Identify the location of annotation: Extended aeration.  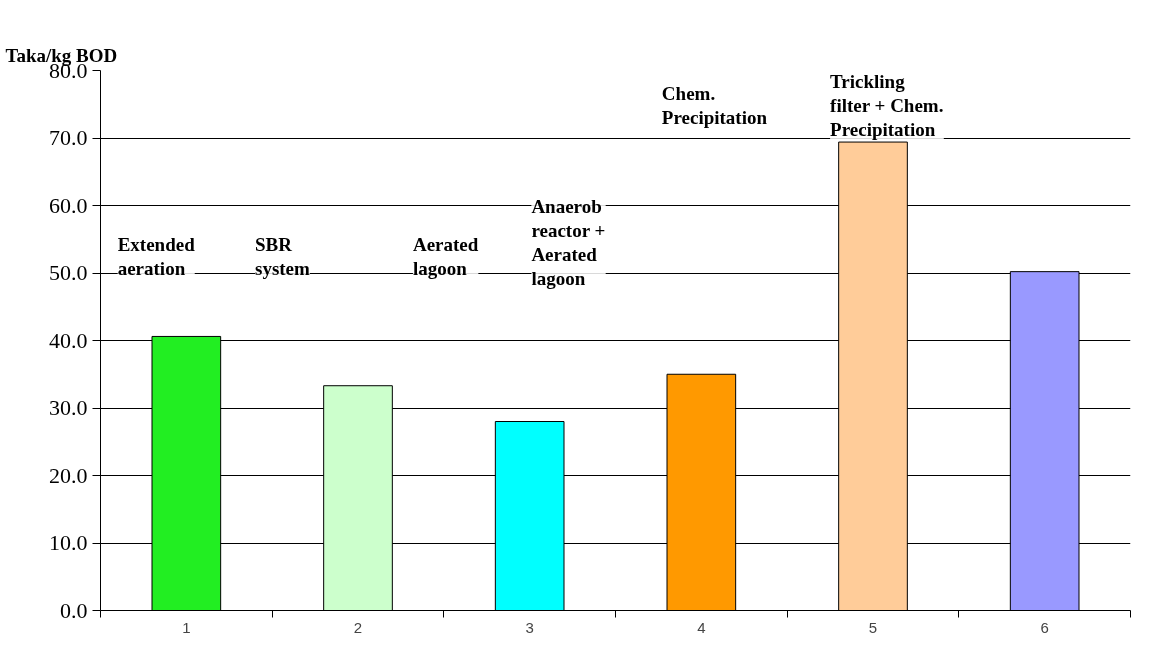
(156, 256).